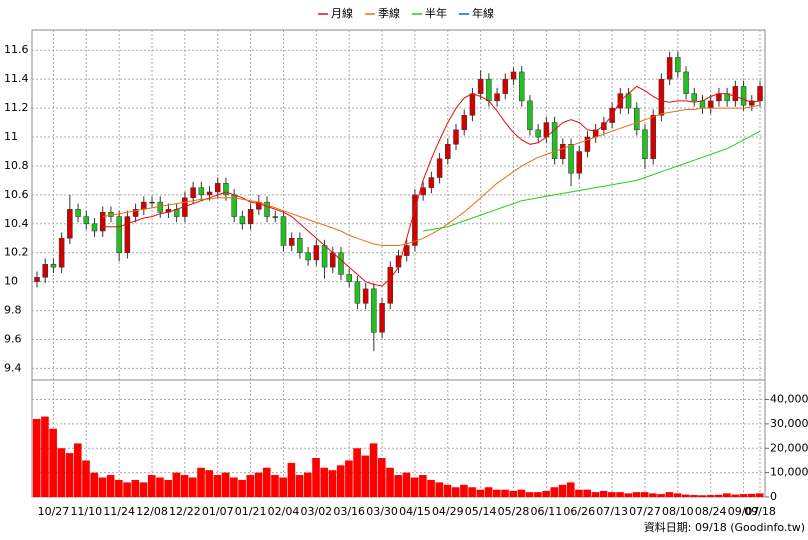  I want to click on y-tick-label: 11.6, so click(16, 49).